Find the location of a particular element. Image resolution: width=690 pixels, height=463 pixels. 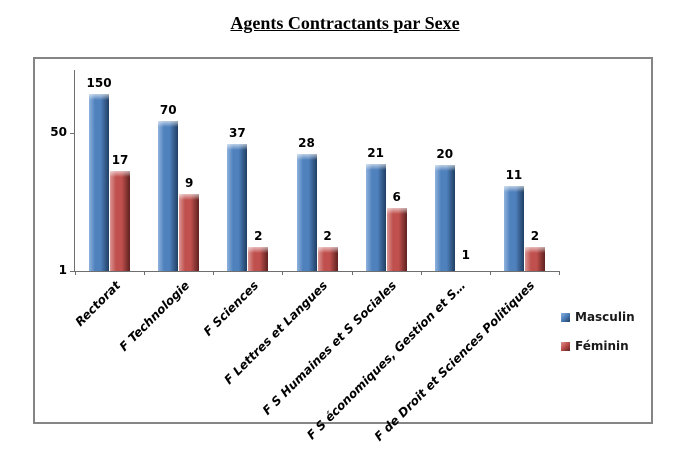

legend-item-masculin: Masculin is located at coordinates (598, 317).